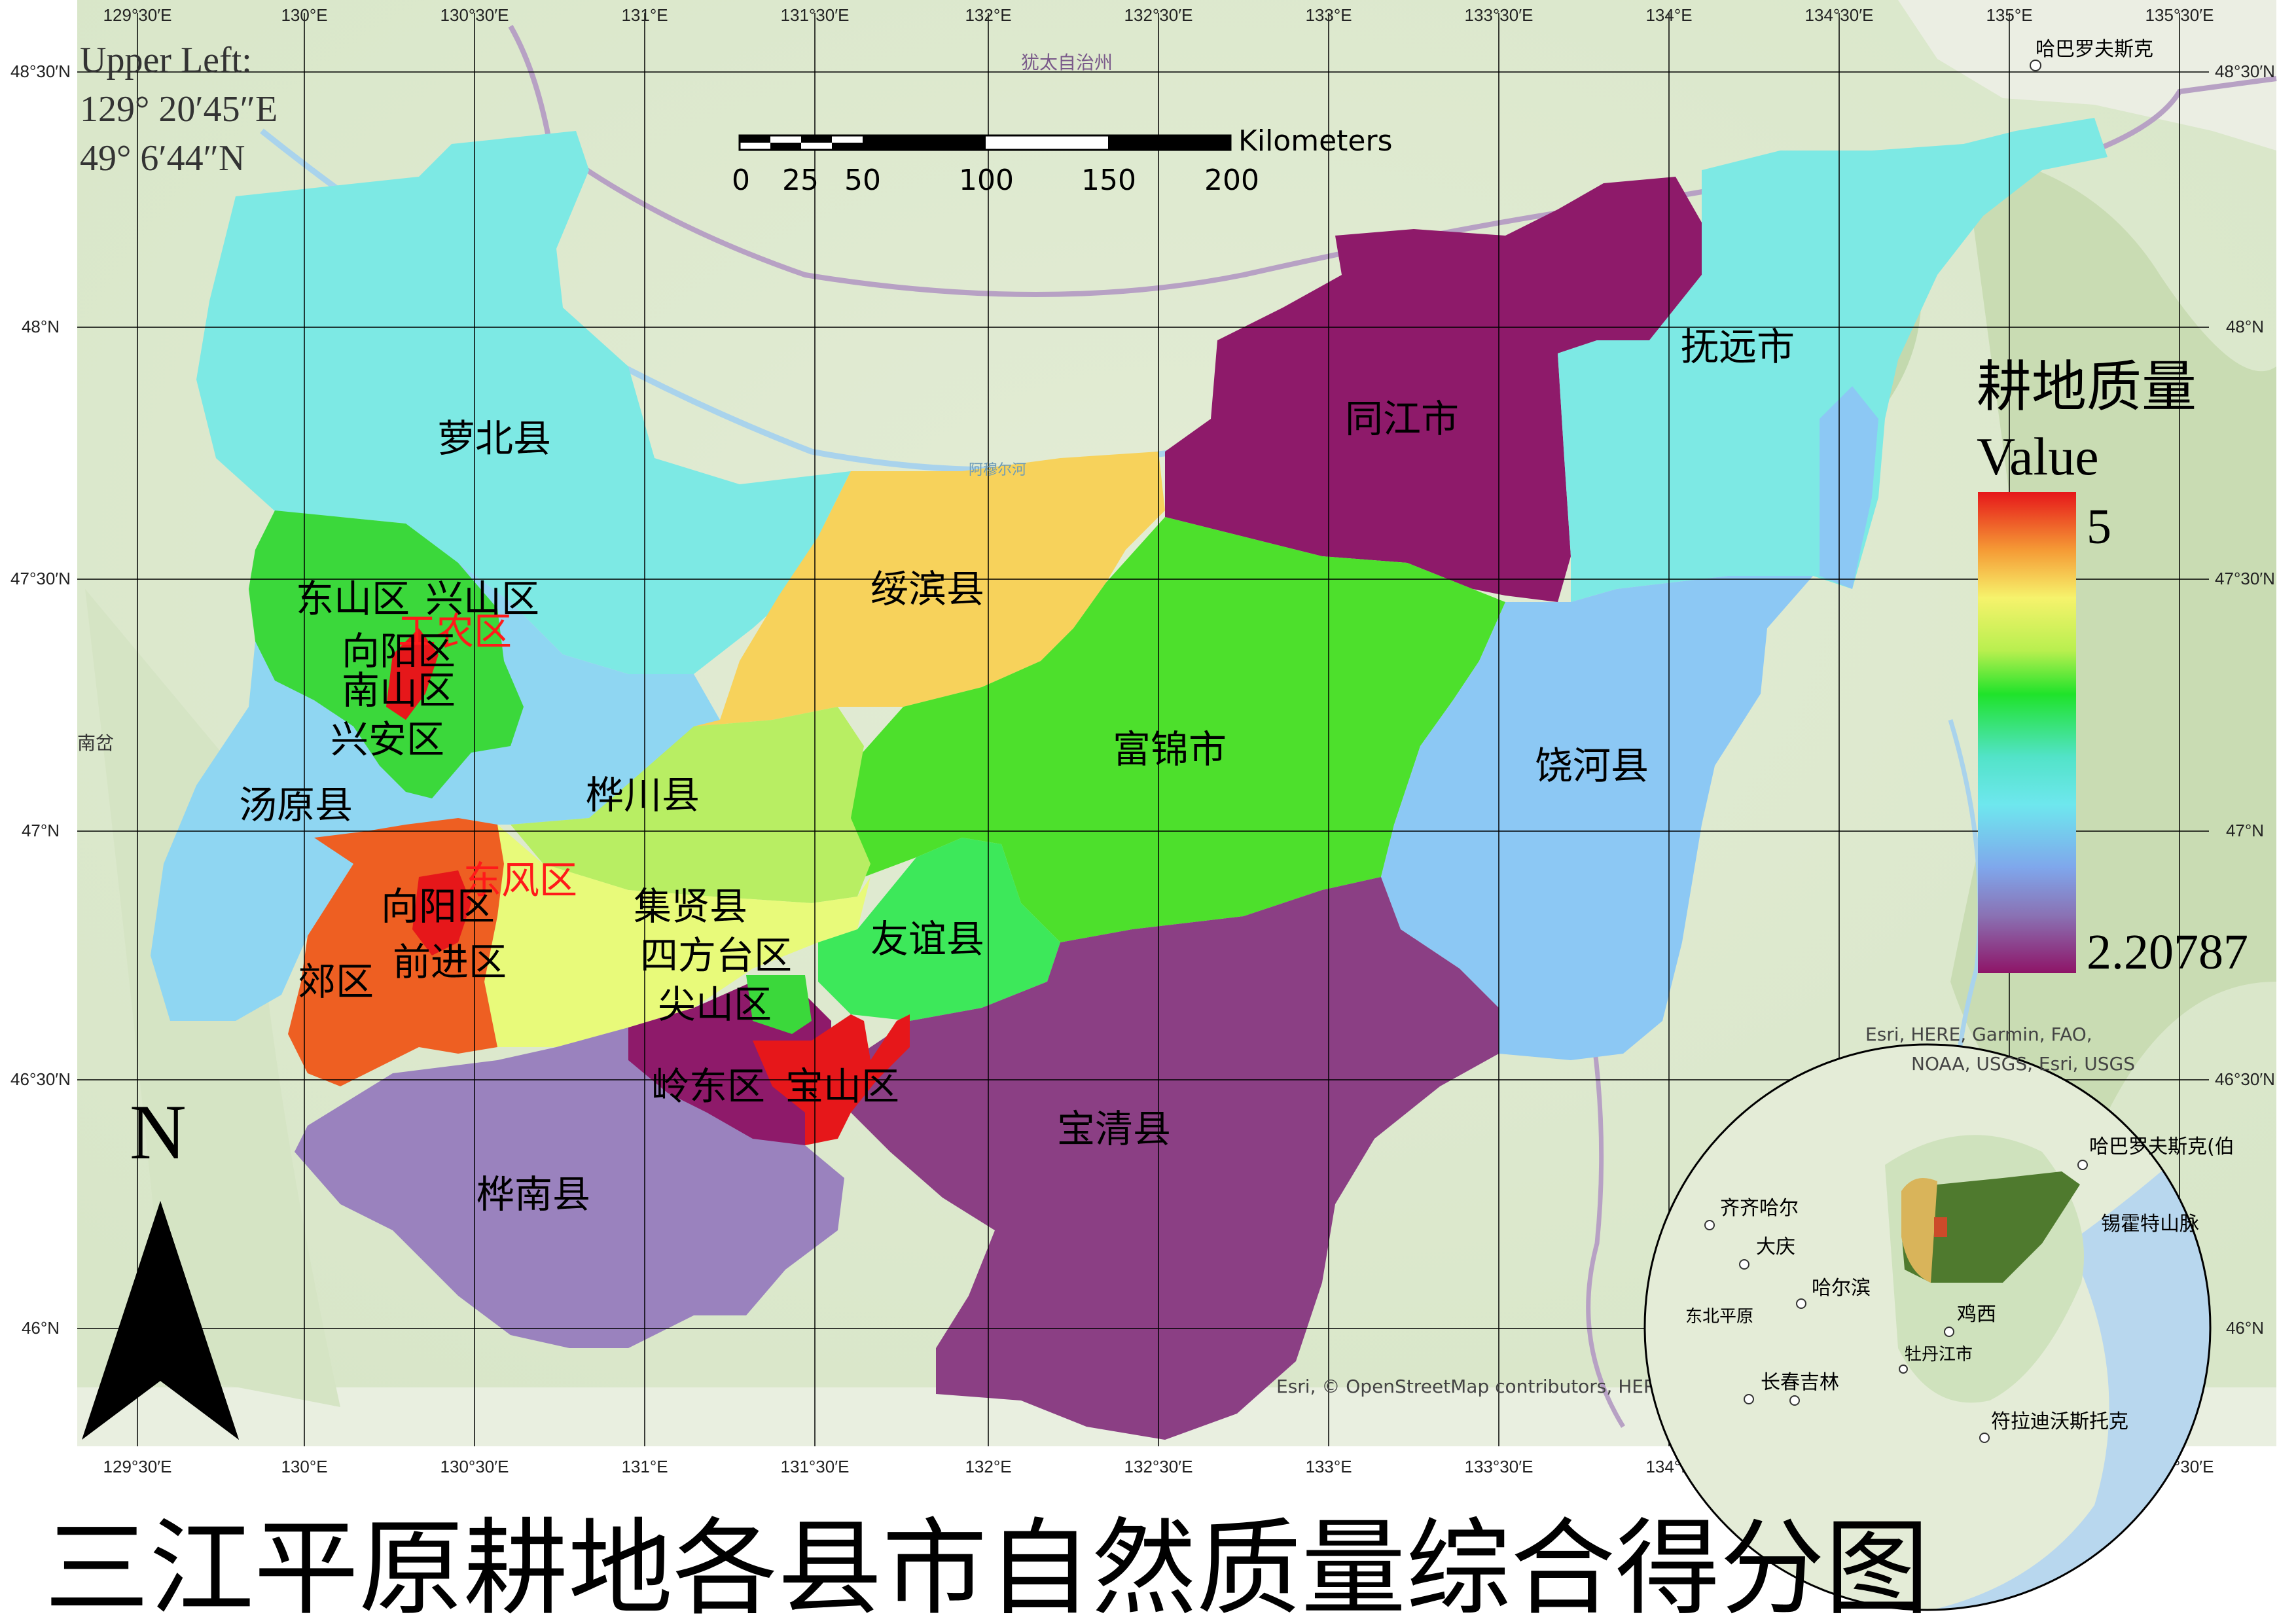 This screenshot has width=2296, height=1623. What do you see at coordinates (474, 1466) in the screenshot?
I see `lon-label-bottom: 130°30′E` at bounding box center [474, 1466].